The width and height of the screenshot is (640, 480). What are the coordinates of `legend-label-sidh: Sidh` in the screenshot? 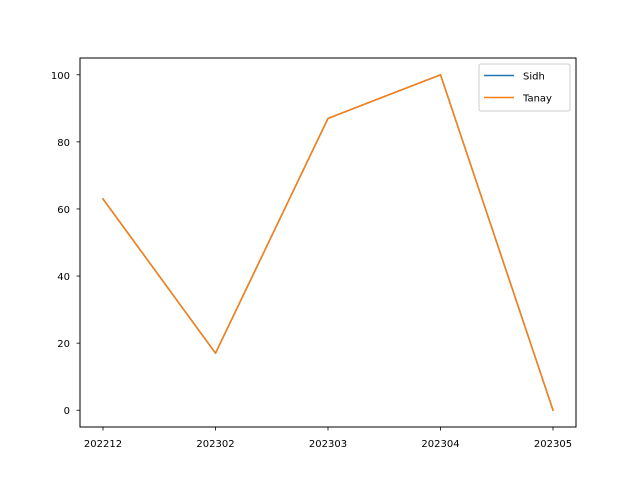 It's located at (534, 77).